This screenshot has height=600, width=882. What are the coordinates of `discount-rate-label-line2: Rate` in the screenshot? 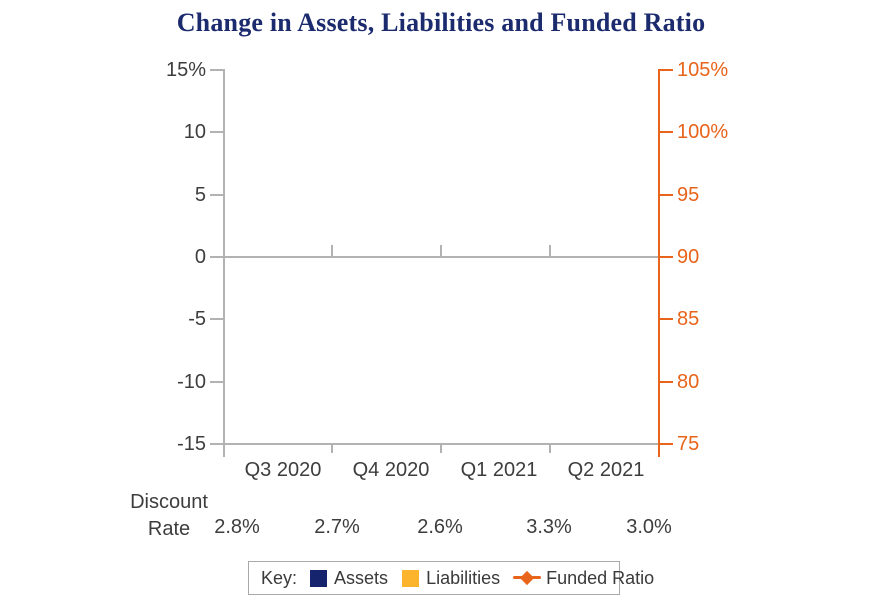 It's located at (169, 529).